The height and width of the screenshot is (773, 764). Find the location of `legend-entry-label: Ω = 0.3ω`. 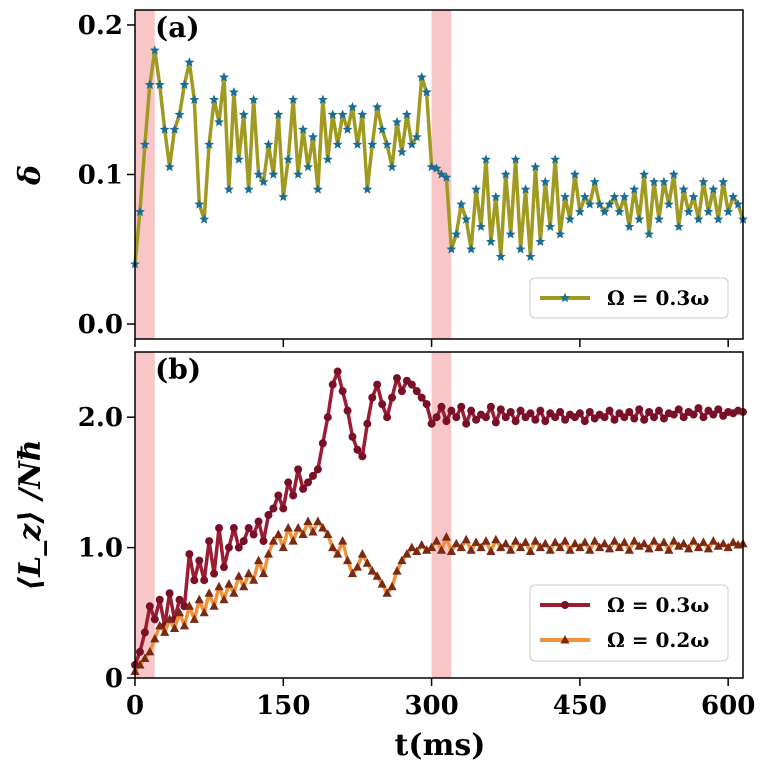

legend-entry-label: Ω = 0.3ω is located at coordinates (658, 605).